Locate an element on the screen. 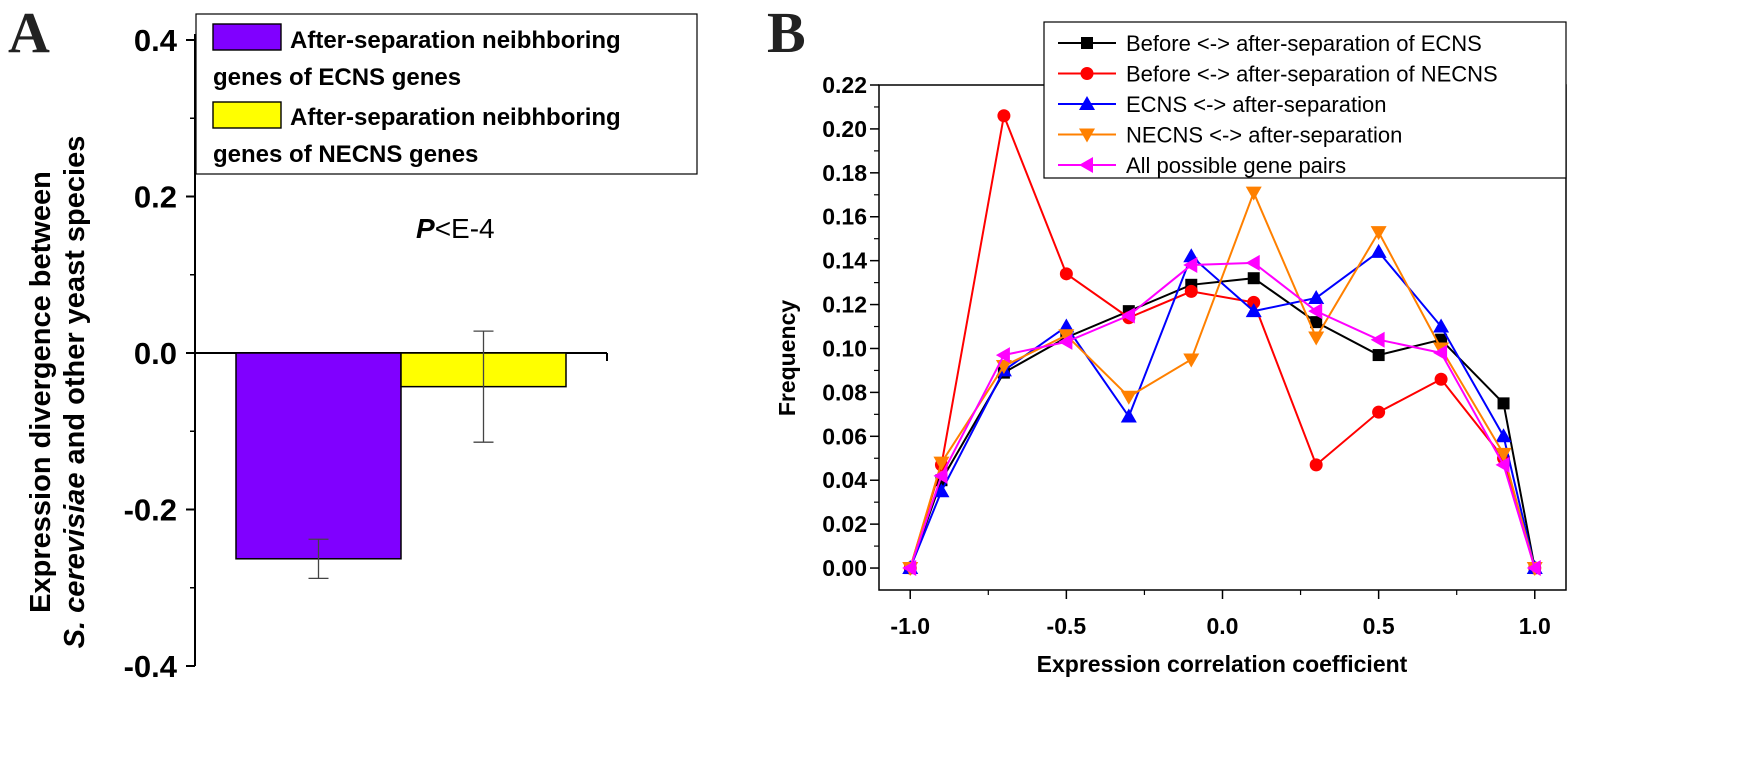 This screenshot has width=1750, height=770. panel-a-legend-label-necns-line2: genes of NECNS genes is located at coordinates (345, 154).